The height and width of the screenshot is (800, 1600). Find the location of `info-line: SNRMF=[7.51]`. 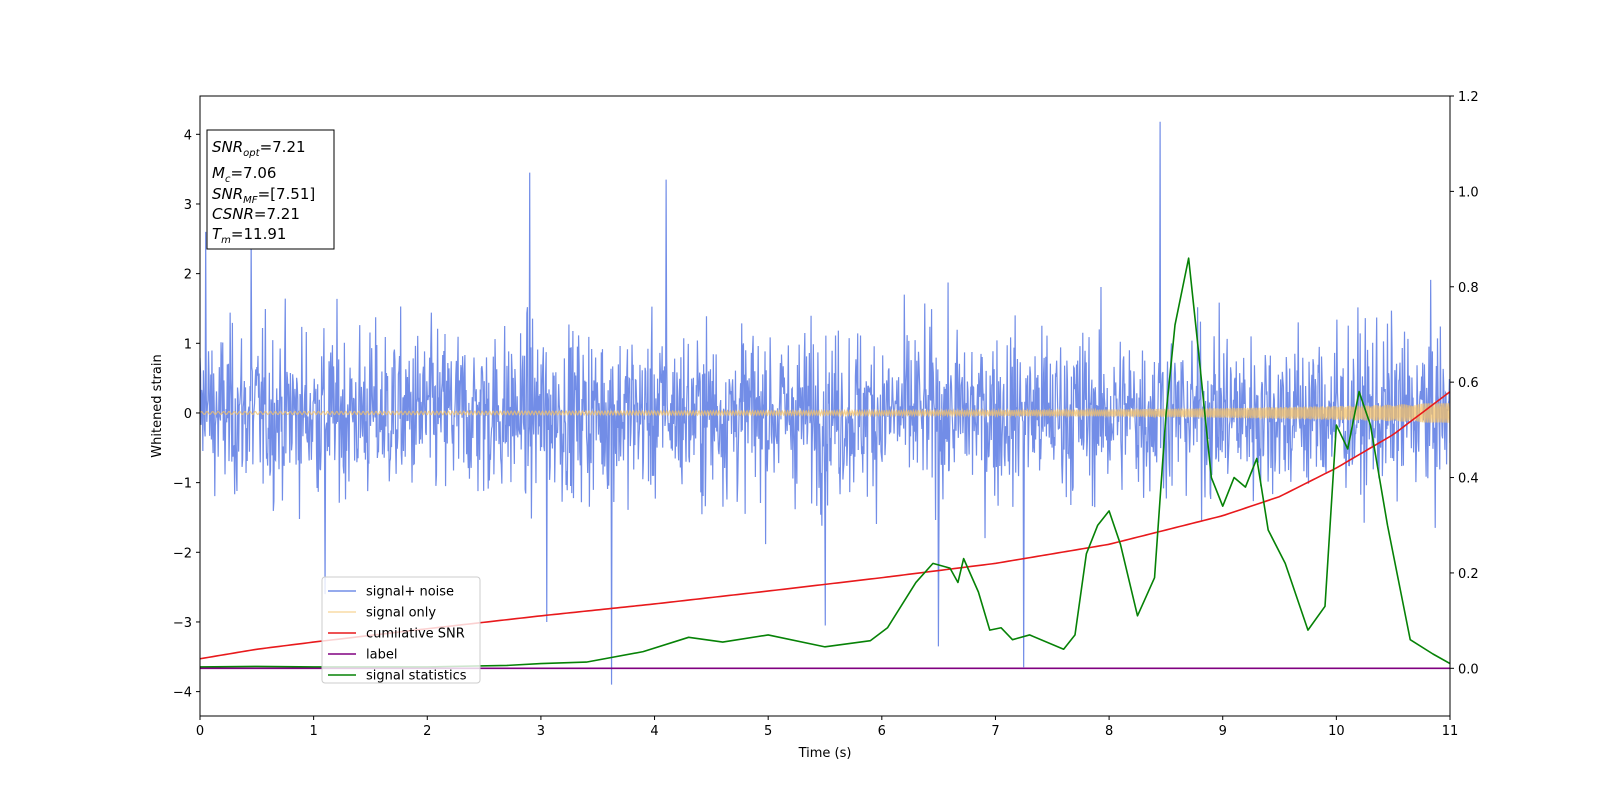

info-line: SNRMF=[7.51] is located at coordinates (263, 195).